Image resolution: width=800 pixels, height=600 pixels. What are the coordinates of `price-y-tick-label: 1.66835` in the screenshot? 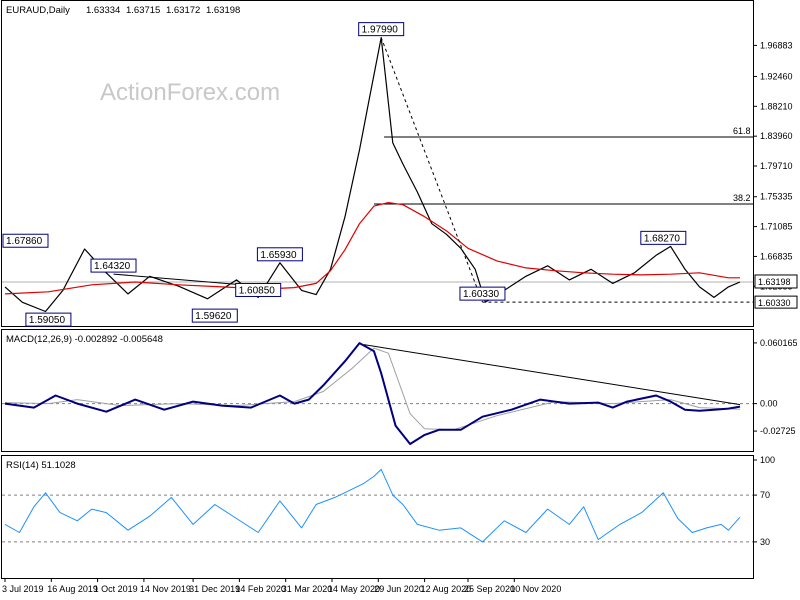 It's located at (776, 256).